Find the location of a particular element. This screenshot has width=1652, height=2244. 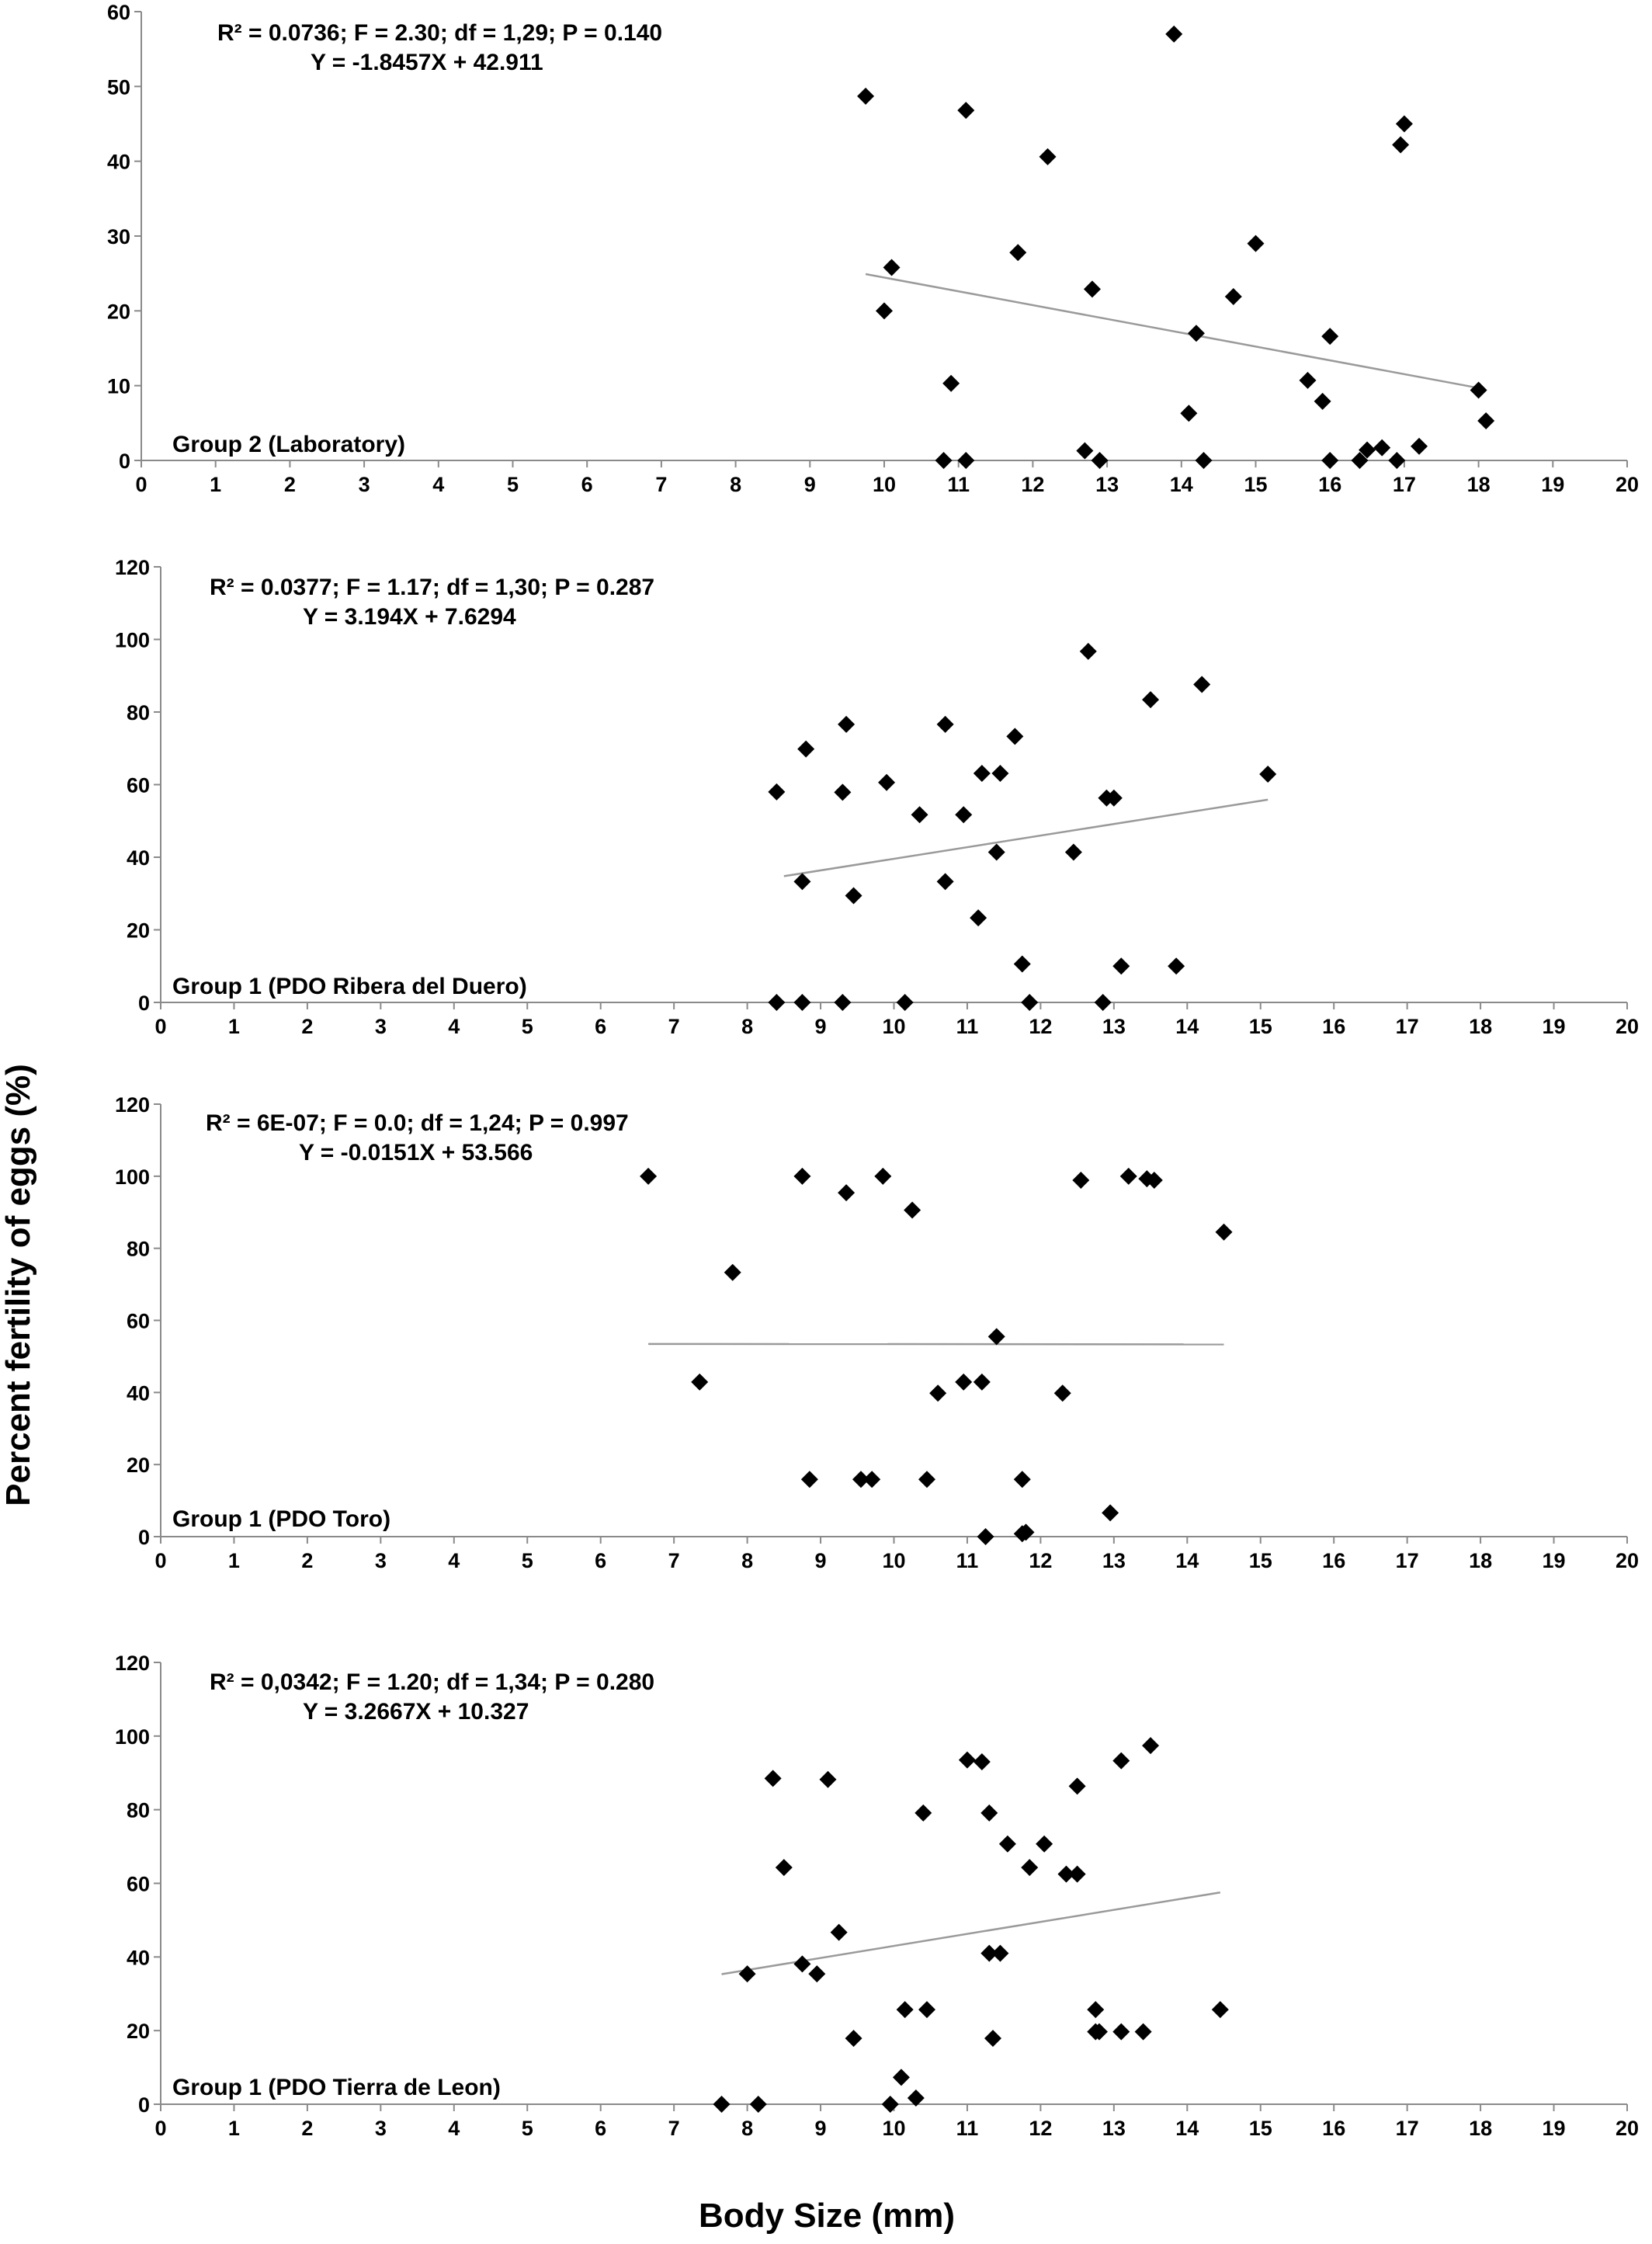

x-tick-label: 11 is located at coordinates (967, 1560).